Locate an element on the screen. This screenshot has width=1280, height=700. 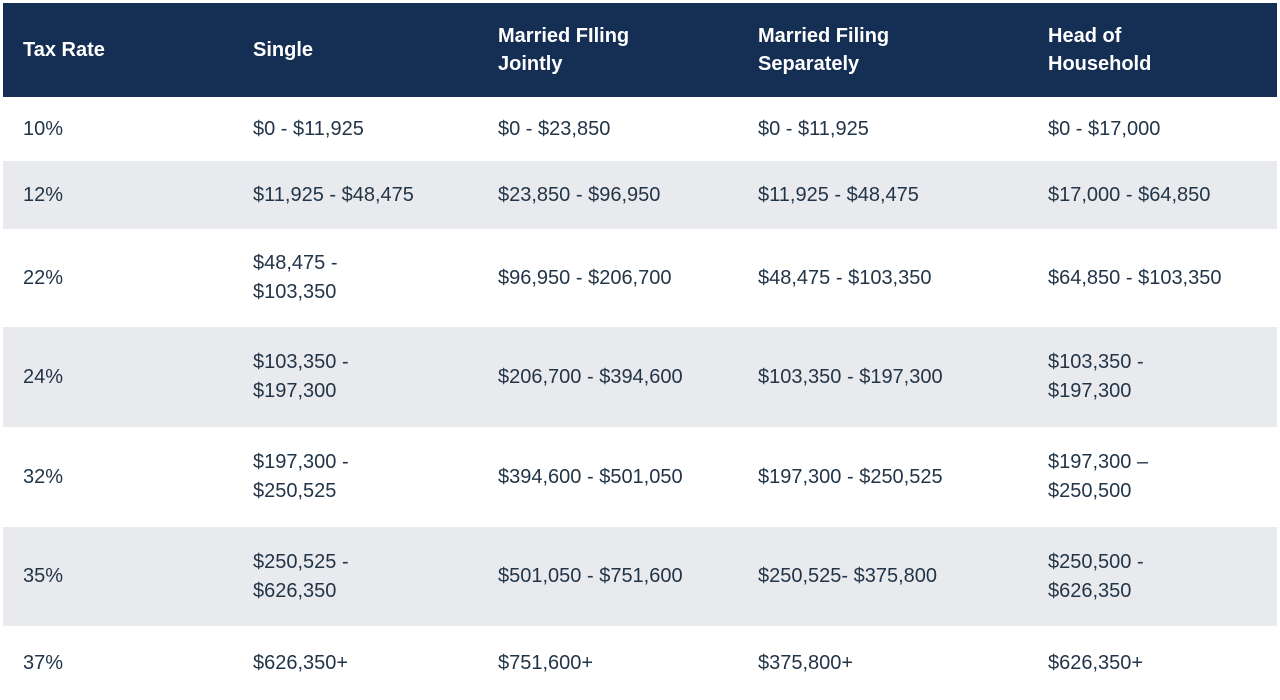
cell-tax-rate: 37% is located at coordinates (43, 662).